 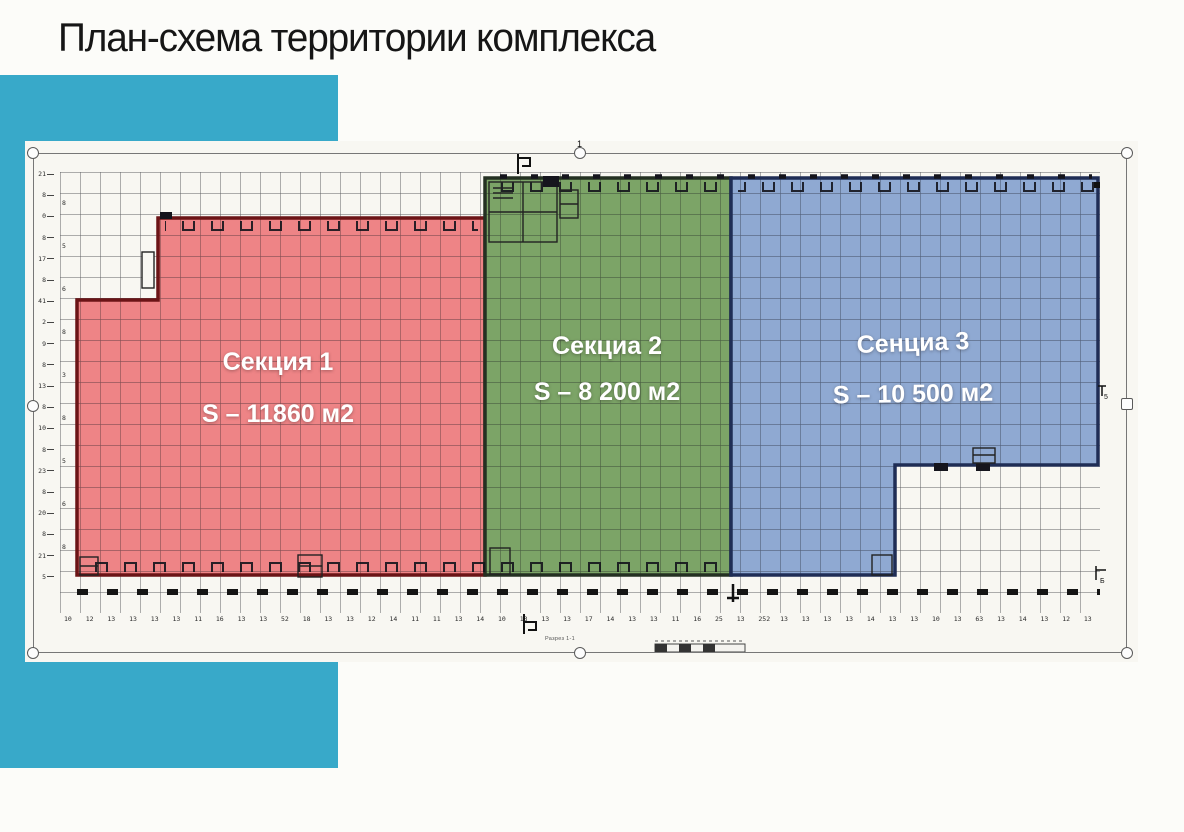 I want to click on selection-handle-n, so click(x=580, y=153).